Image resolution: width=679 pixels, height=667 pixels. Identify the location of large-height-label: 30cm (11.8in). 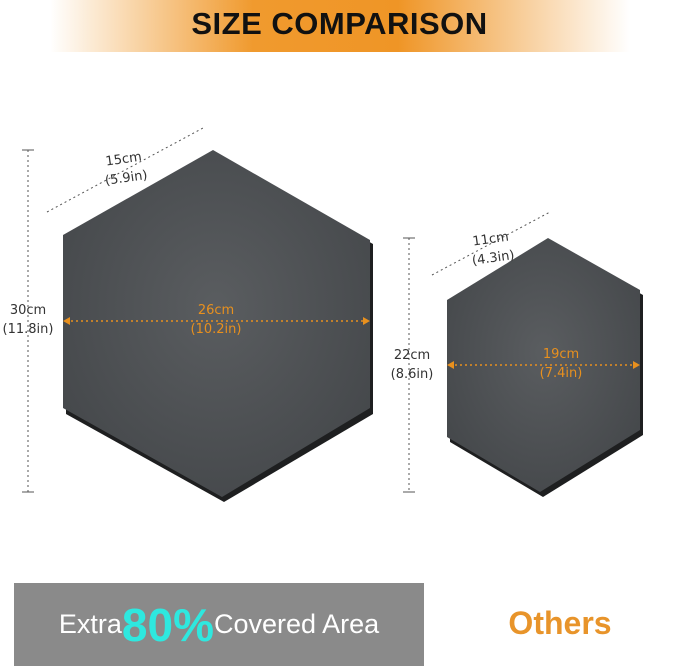
(28, 320).